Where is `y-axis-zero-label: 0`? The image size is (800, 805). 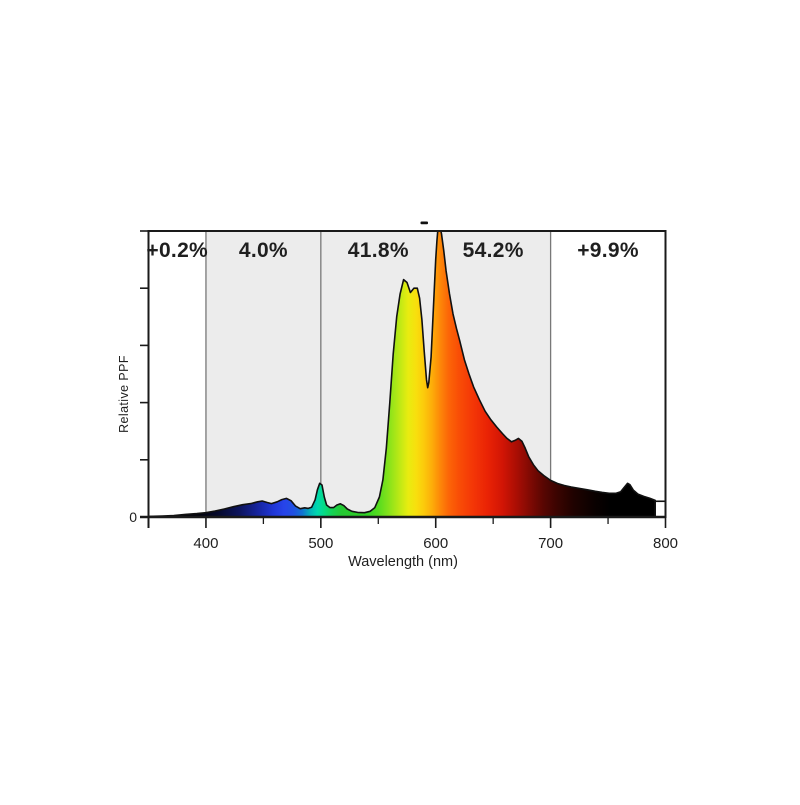 y-axis-zero-label: 0 is located at coordinates (133, 517).